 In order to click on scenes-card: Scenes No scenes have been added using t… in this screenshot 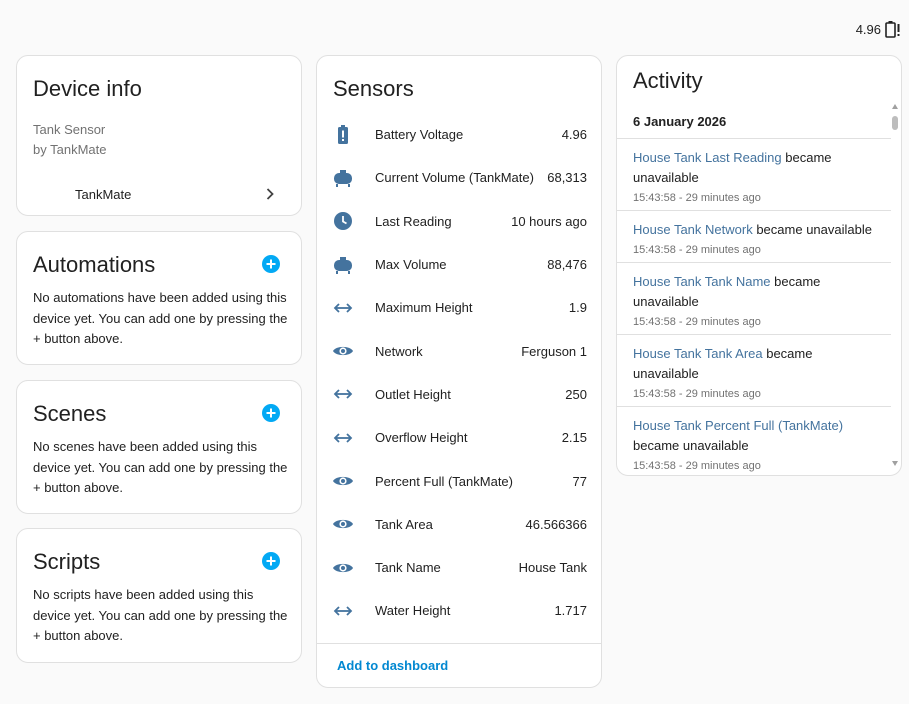, I will do `click(159, 447)`.